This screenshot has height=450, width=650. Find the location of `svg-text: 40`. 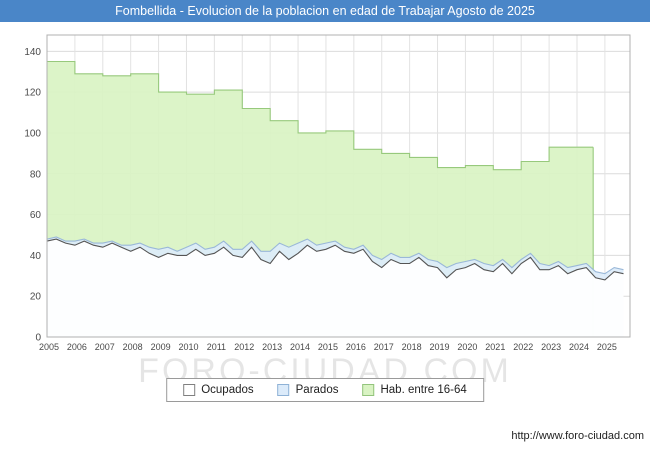

svg-text: 40 is located at coordinates (36, 256).